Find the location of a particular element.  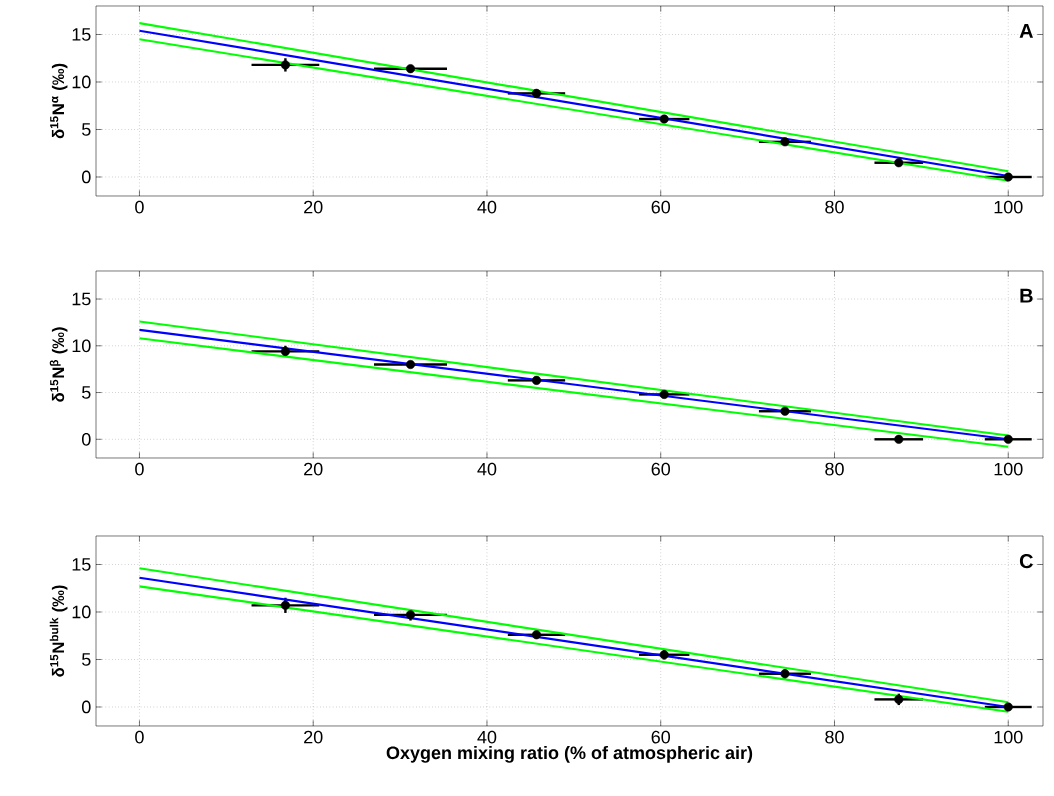

x-axis-title: Oxygen mixing ratio (% of atmospheric air) is located at coordinates (569, 754).